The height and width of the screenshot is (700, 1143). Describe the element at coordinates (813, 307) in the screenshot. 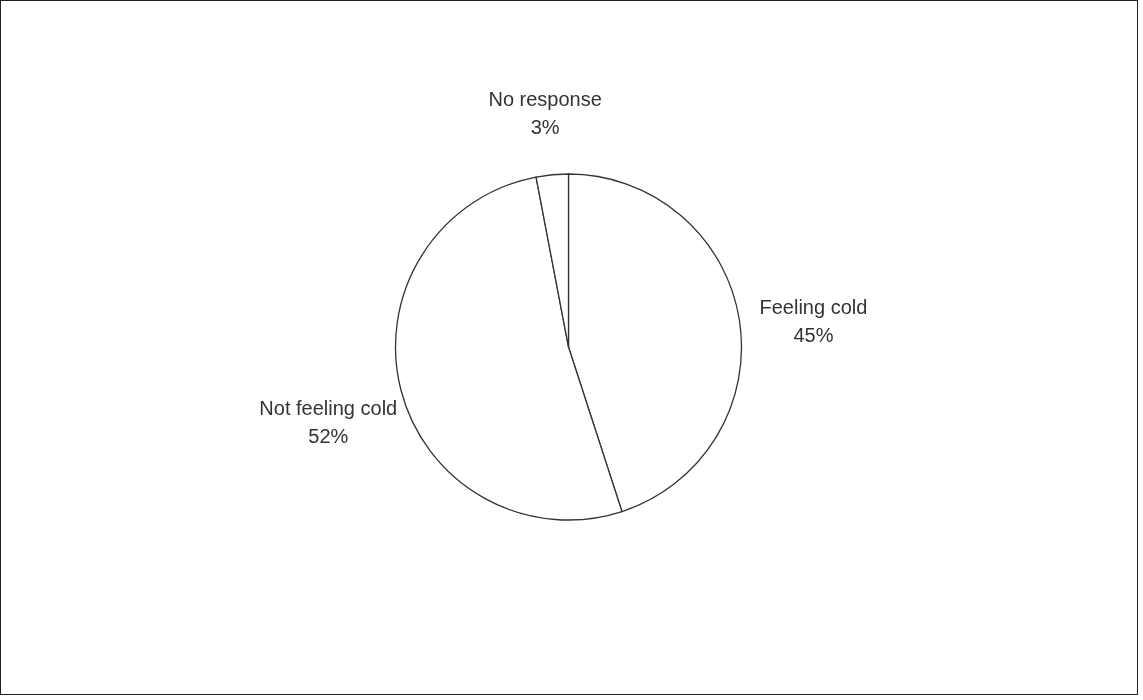

I see `slice-label: Feeling cold` at that location.